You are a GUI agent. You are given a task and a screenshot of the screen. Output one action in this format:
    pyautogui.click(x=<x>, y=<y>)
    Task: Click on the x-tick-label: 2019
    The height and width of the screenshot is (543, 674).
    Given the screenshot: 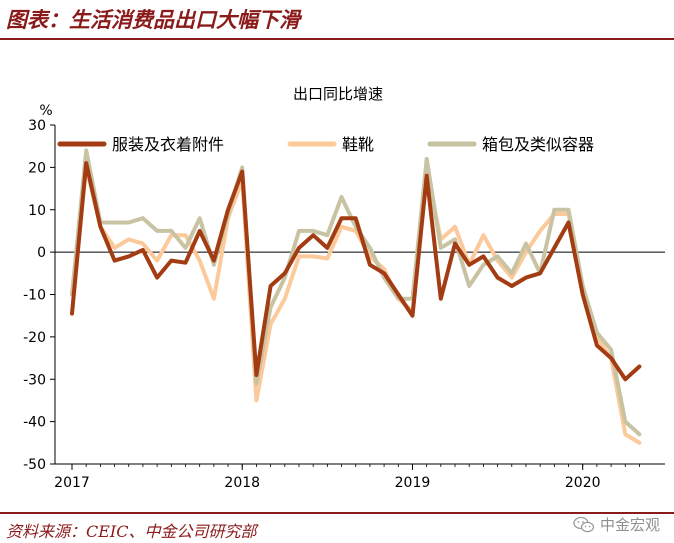 What is the action you would take?
    pyautogui.click(x=413, y=483)
    